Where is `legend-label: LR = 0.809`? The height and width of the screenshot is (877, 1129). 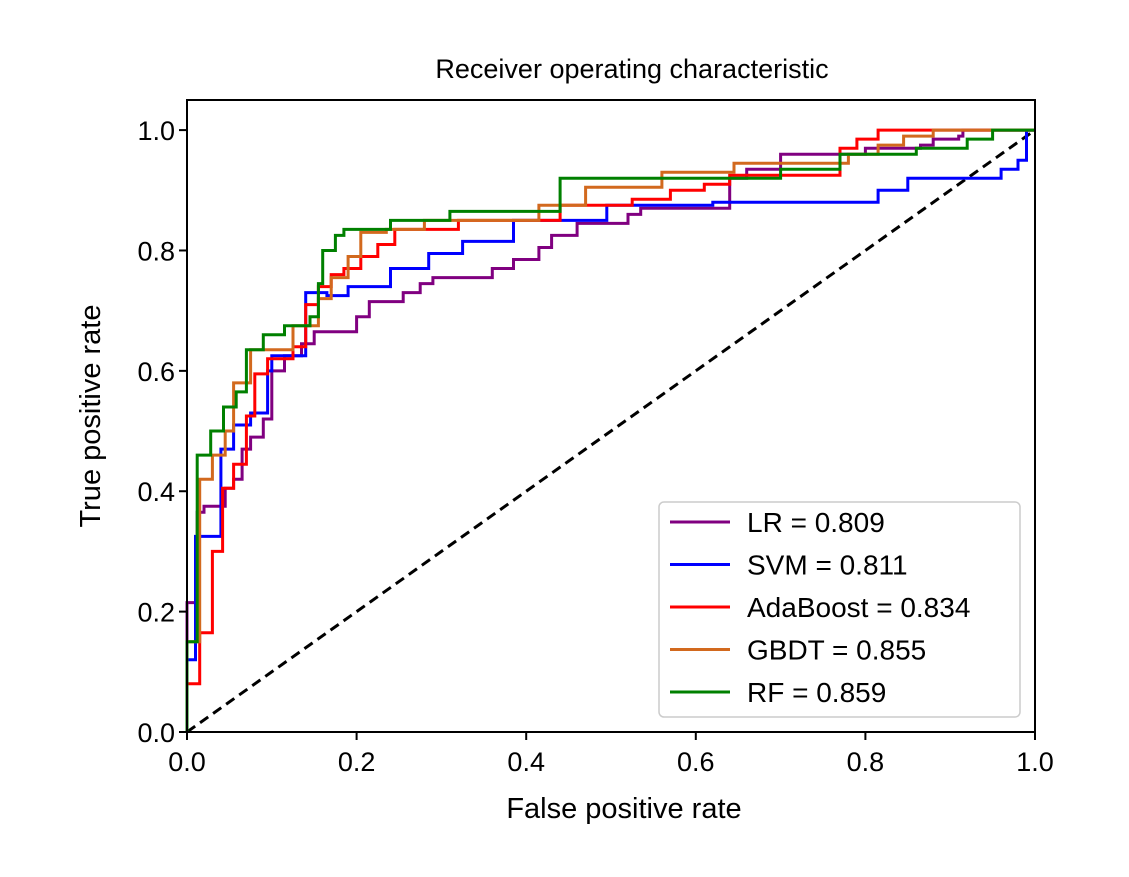 legend-label: LR = 0.809 is located at coordinates (816, 522).